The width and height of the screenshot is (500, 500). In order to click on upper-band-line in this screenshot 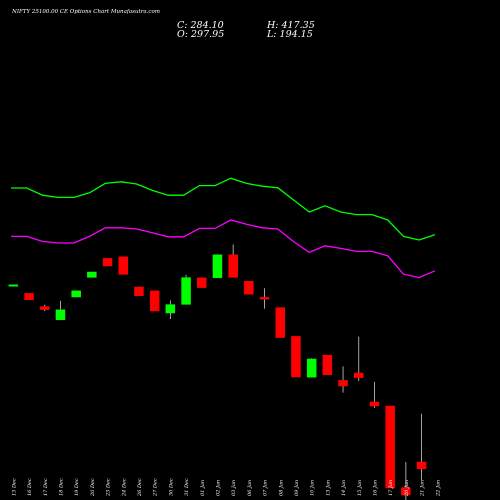, I will do `click(223, 209)`.